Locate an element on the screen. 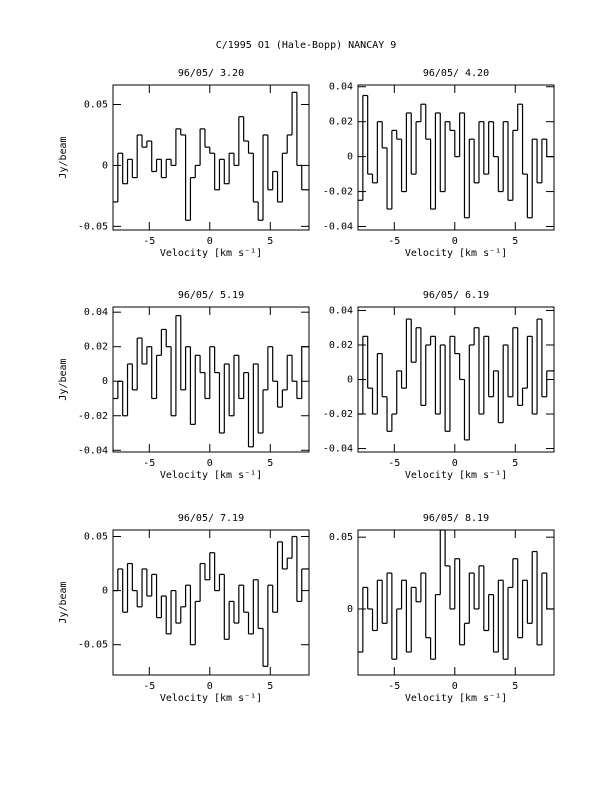 This screenshot has width=612, height=792. panel-title: 96/05/ 7.19 is located at coordinates (211, 518).